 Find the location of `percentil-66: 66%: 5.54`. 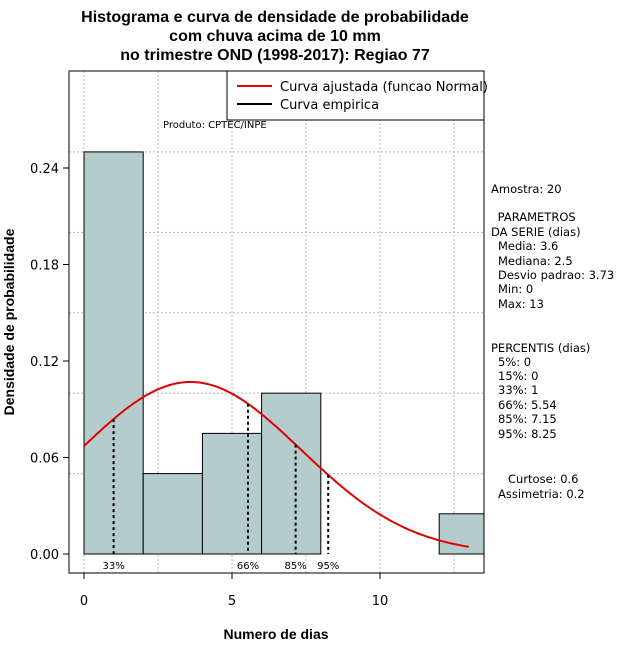

percentil-66: 66%: 5.54 is located at coordinates (527, 405).